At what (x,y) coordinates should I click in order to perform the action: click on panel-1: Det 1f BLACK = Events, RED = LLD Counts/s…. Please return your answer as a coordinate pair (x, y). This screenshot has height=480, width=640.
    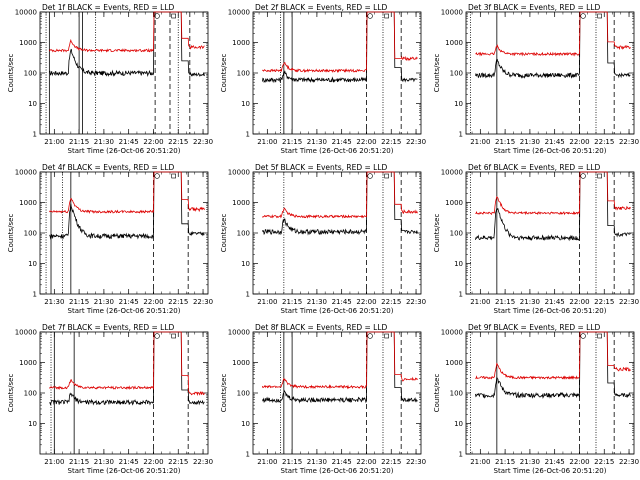
    Looking at the image, I should click on (110, 79).